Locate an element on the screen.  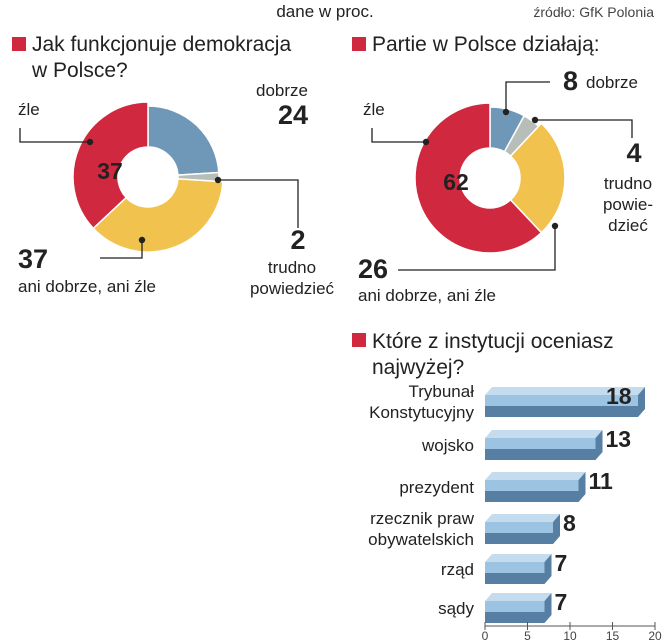
category-label: prezydent is located at coordinates (436, 487).